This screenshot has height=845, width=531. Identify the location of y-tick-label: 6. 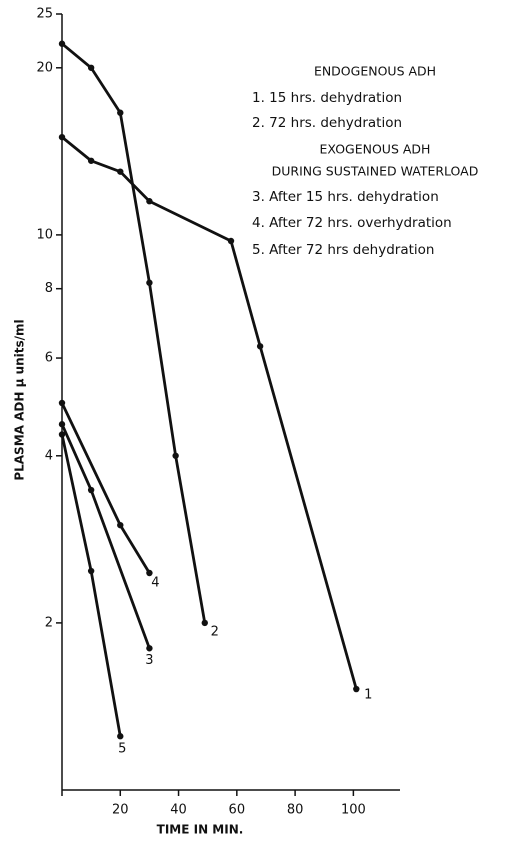
(49, 358).